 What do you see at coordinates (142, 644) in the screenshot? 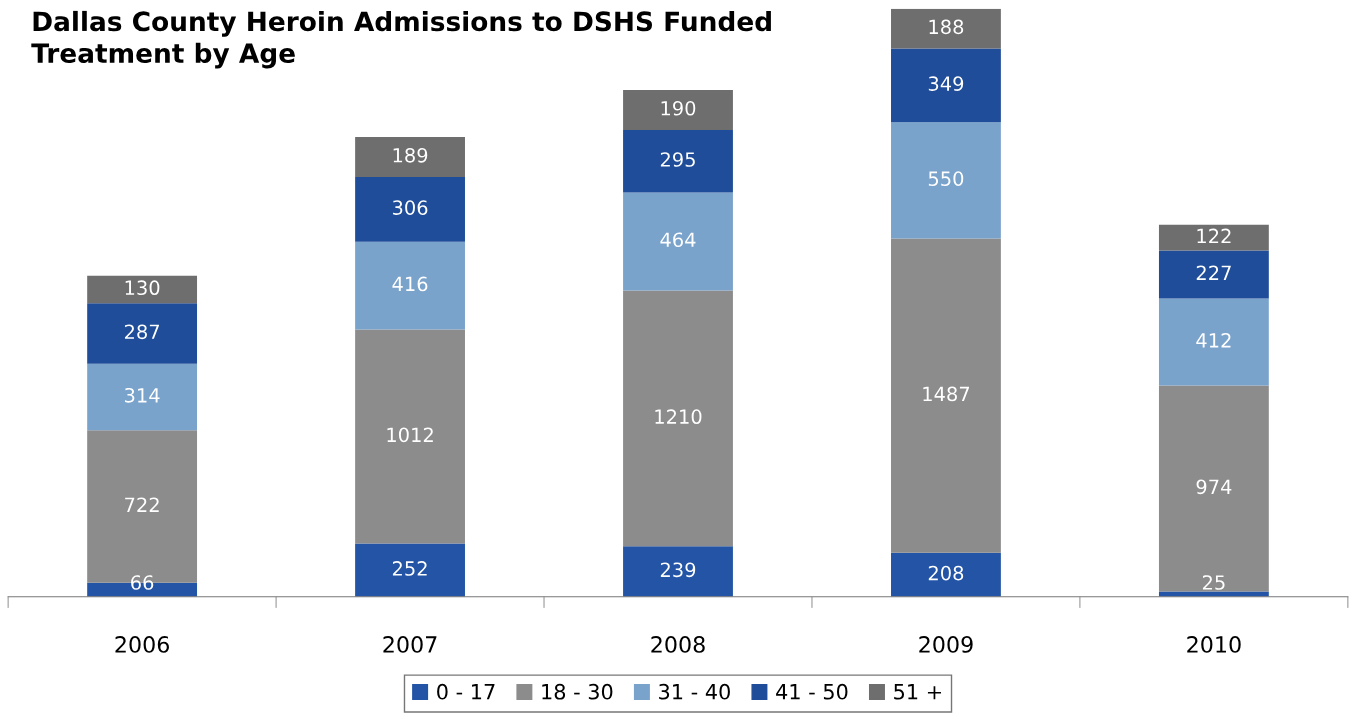
I see `x-tick-label: 2006` at bounding box center [142, 644].